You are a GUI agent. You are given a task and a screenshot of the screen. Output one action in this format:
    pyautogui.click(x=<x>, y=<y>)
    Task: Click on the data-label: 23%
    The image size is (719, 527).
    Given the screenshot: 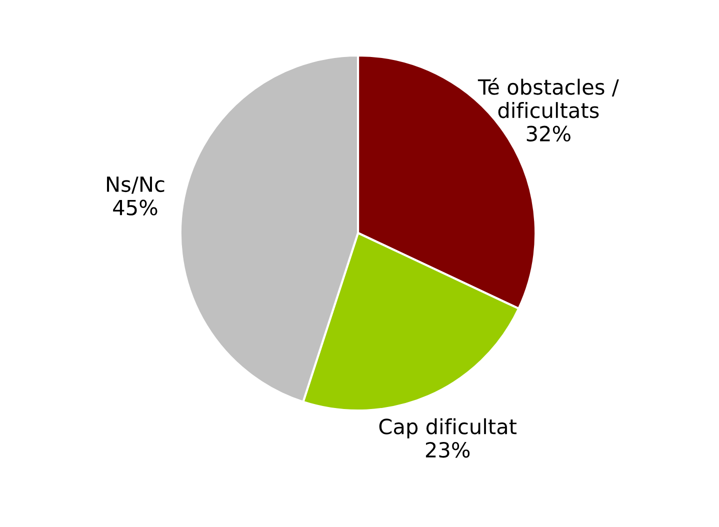 What is the action you would take?
    pyautogui.click(x=448, y=450)
    